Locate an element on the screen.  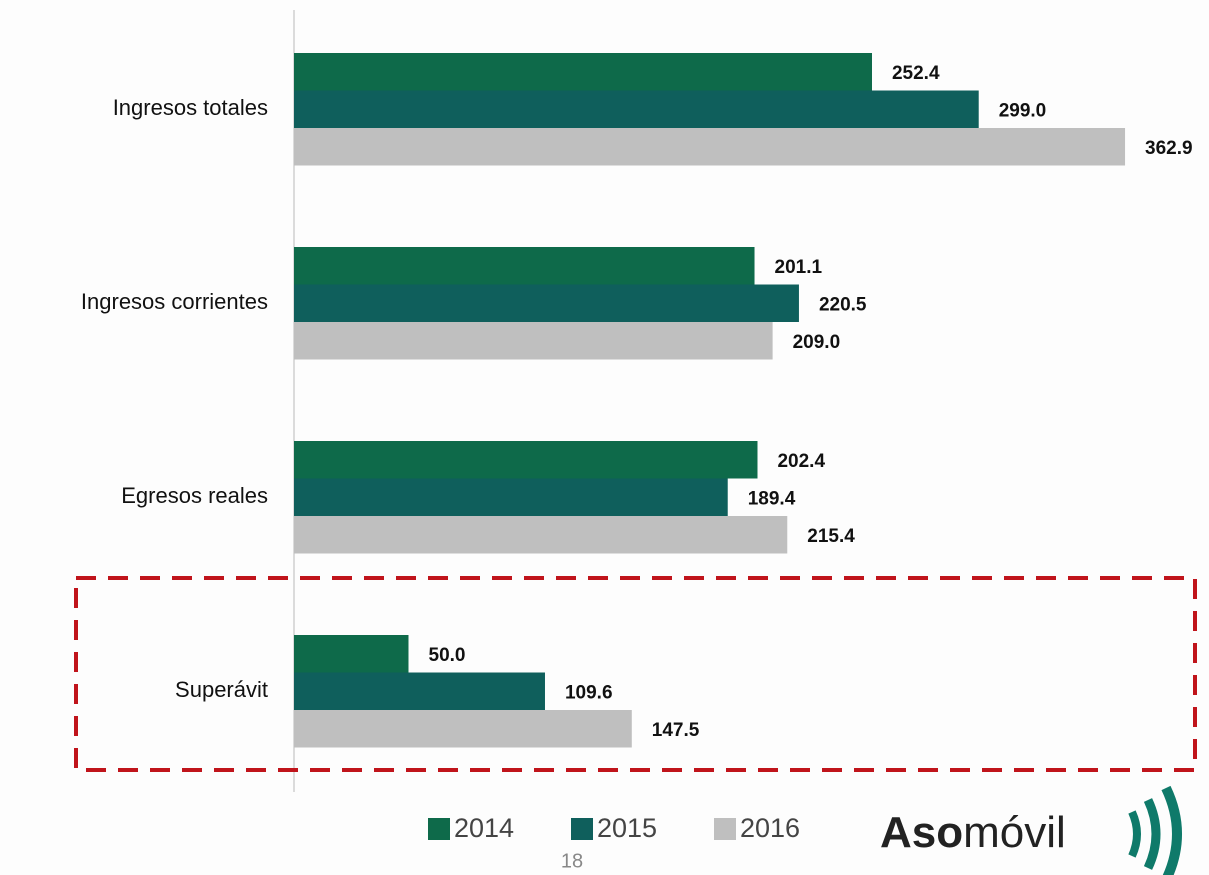
value-label: 202.4 is located at coordinates (801, 461).